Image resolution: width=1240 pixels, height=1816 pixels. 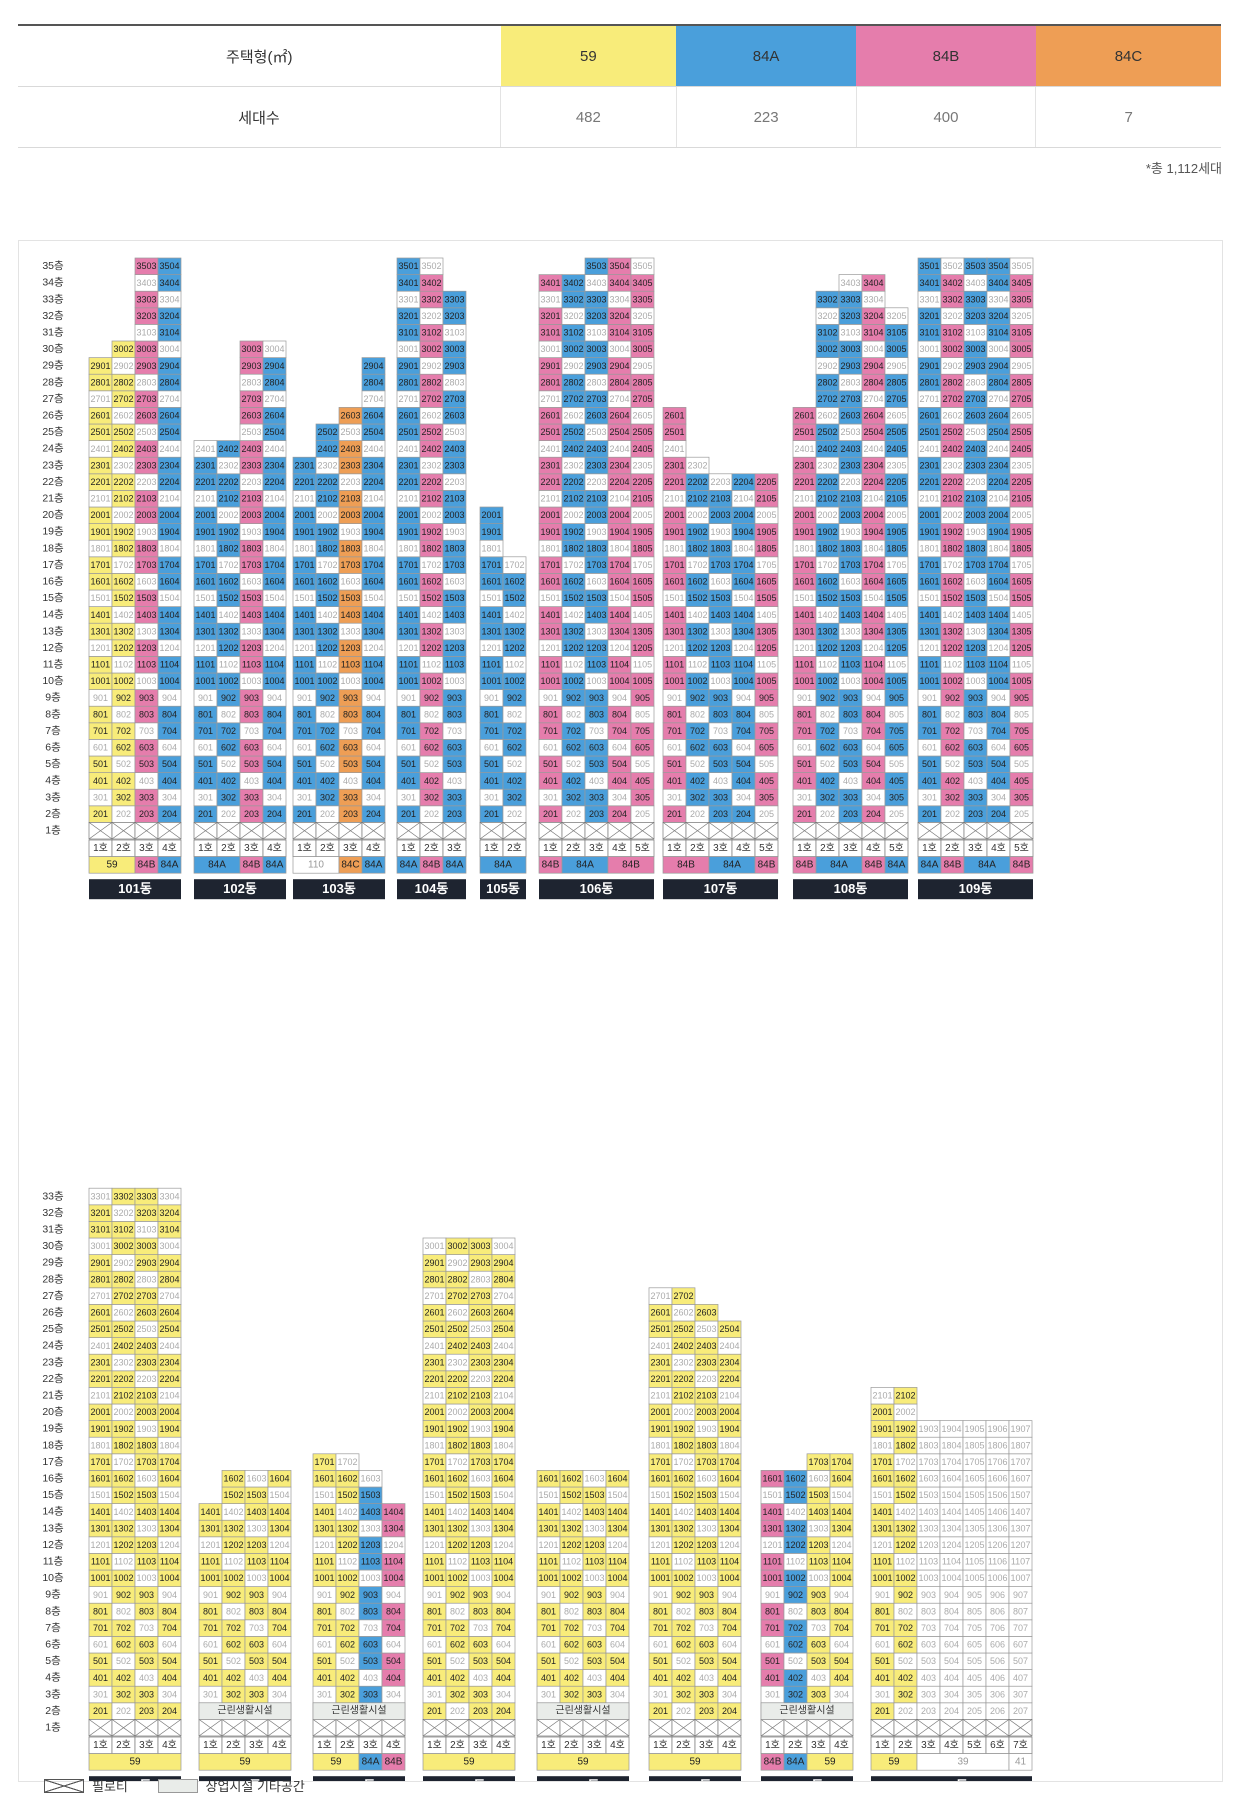 What do you see at coordinates (480, 1578) in the screenshot?
I see `unit-number: 1003` at bounding box center [480, 1578].